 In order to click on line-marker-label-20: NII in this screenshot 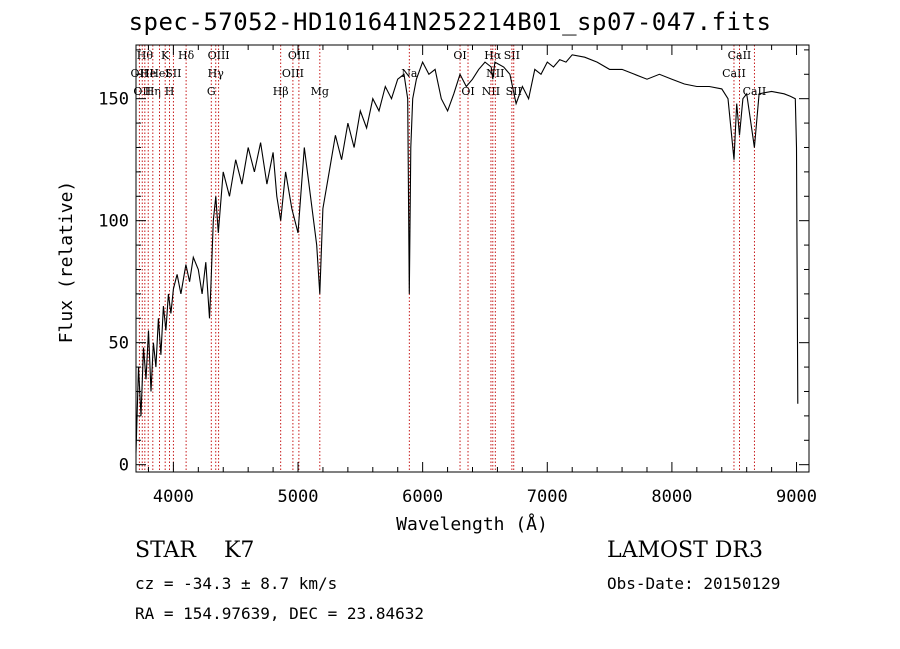, I will do `click(491, 91)`.